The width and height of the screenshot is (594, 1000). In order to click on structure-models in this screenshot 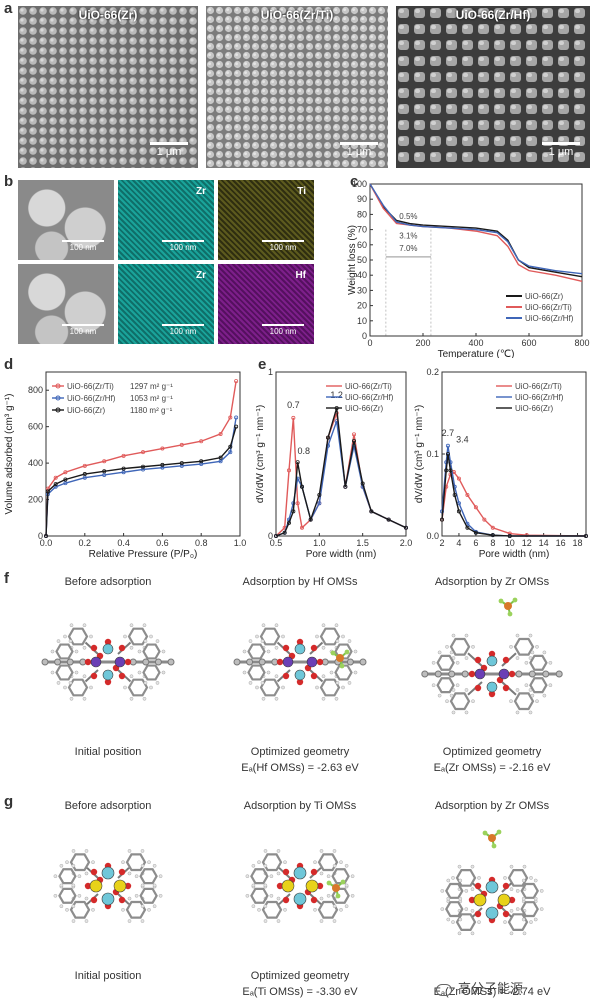, I will do `click(298, 882)`.